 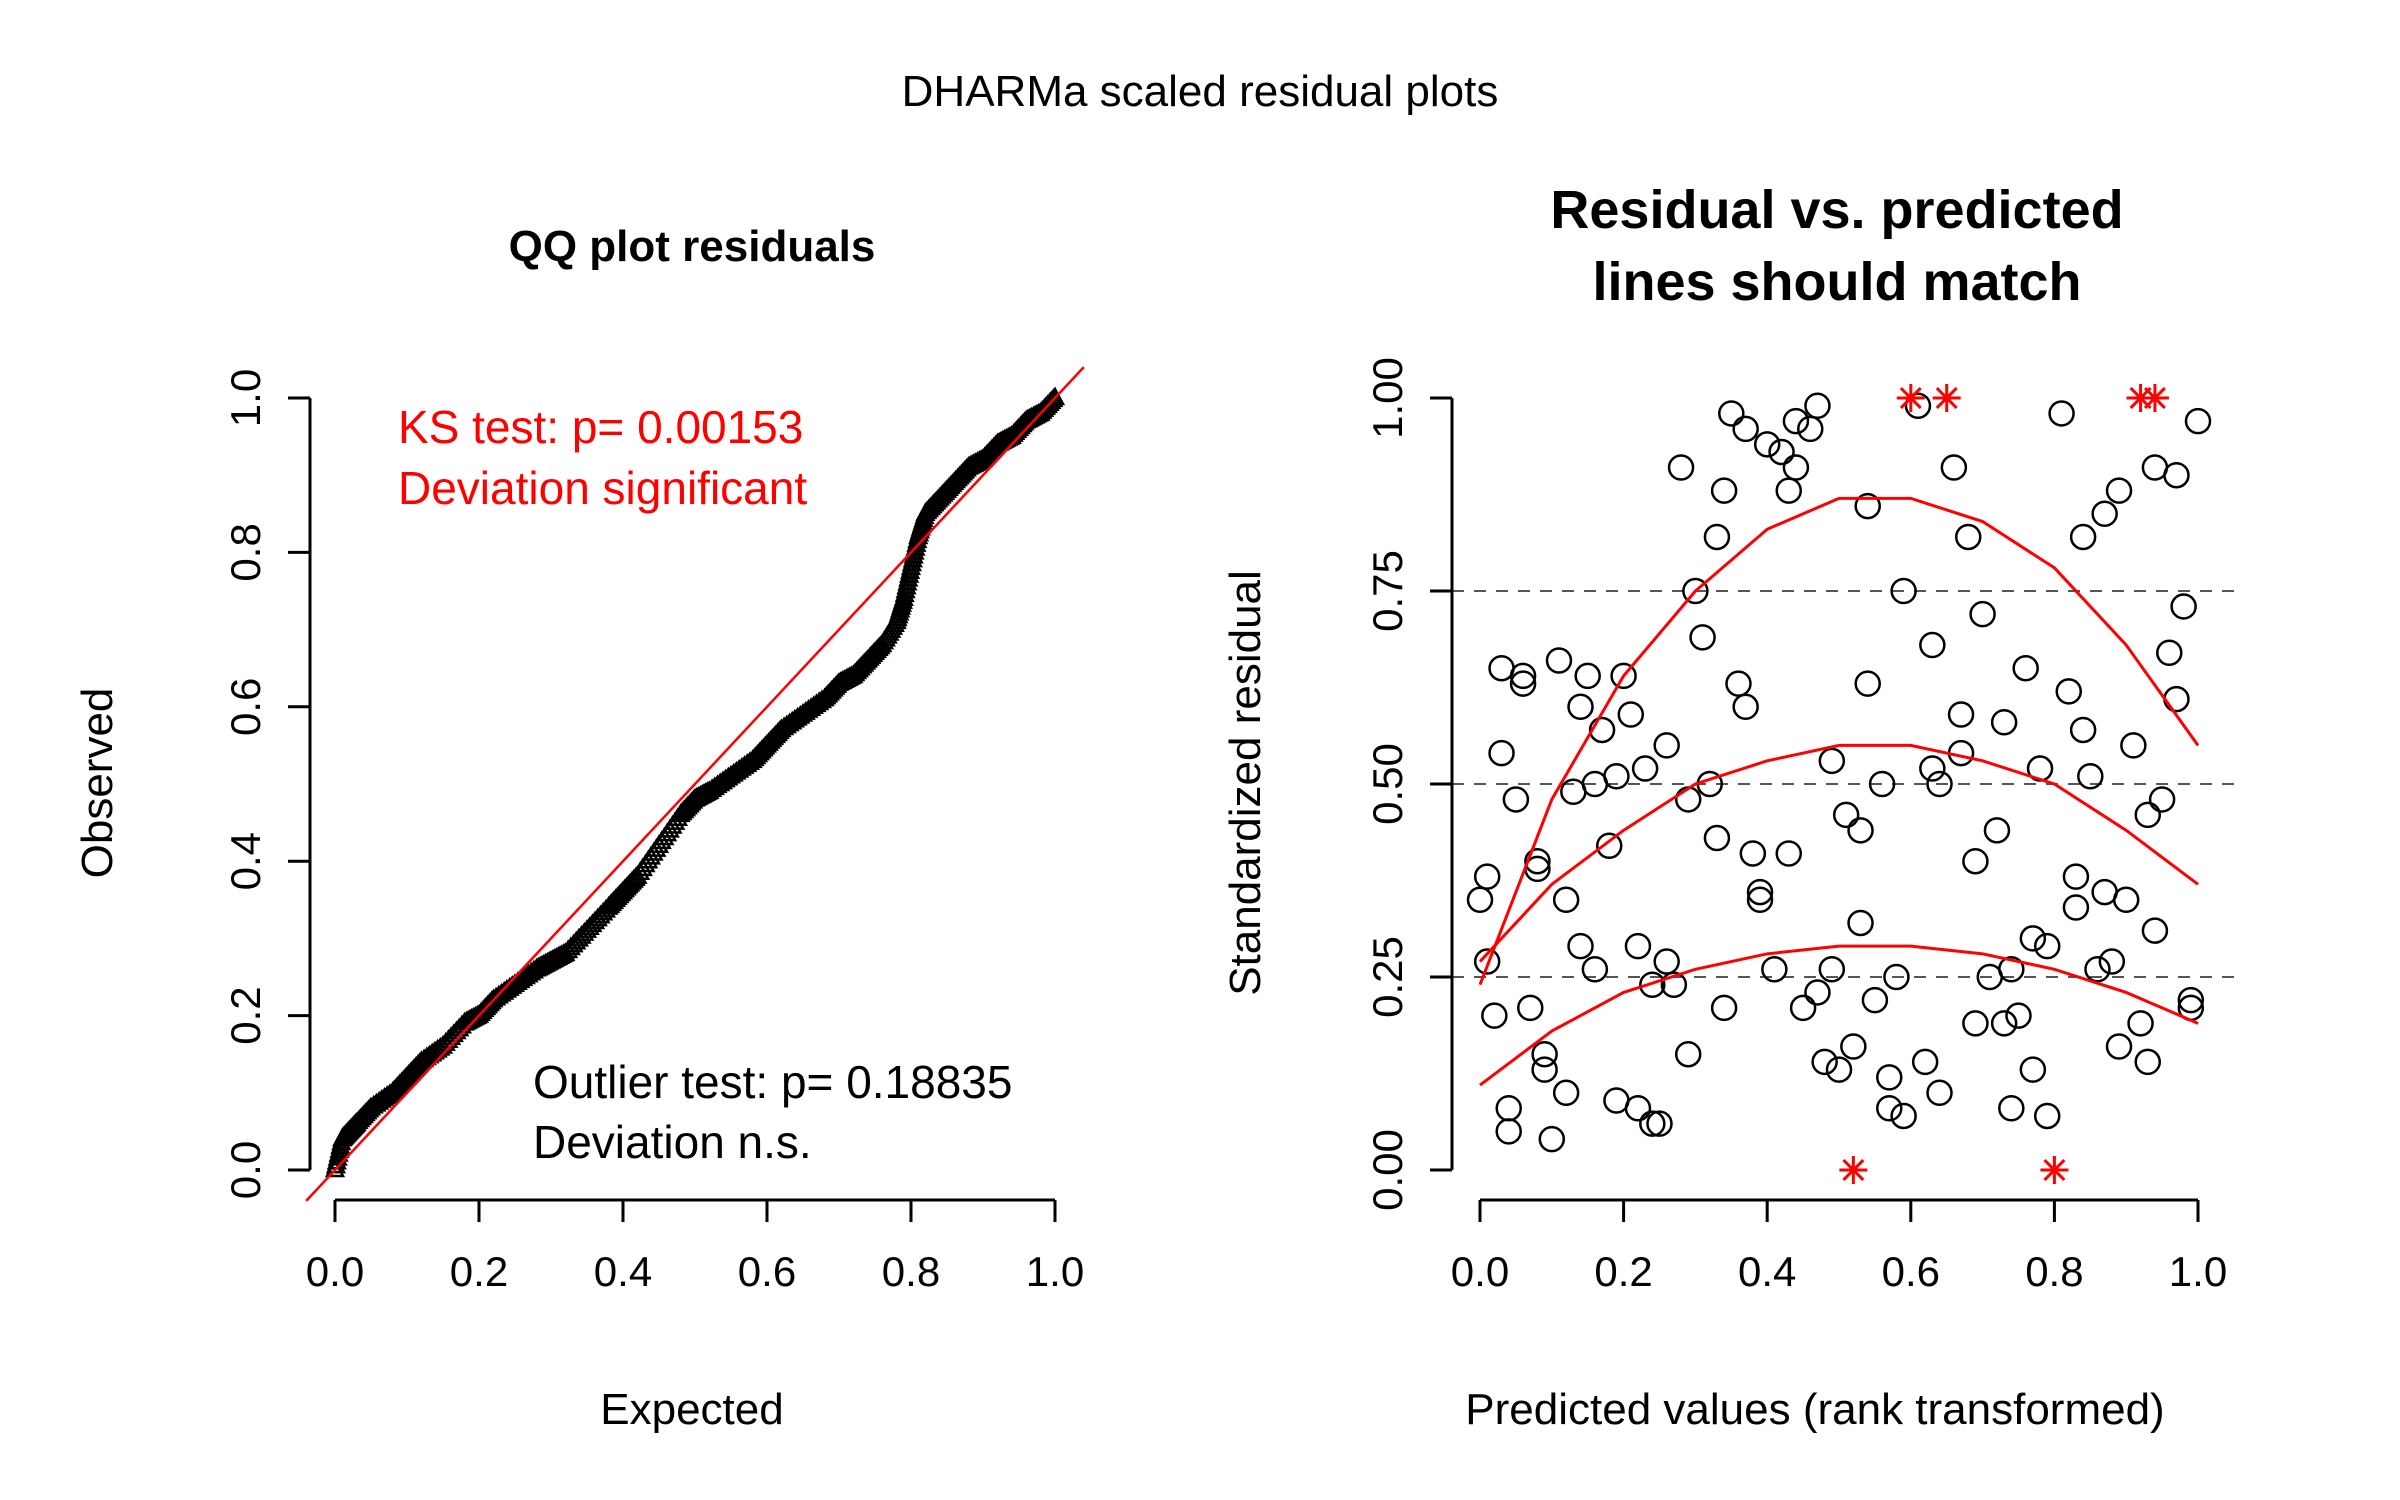 What do you see at coordinates (1387, 591) in the screenshot?
I see `y-tick-label: 0.75` at bounding box center [1387, 591].